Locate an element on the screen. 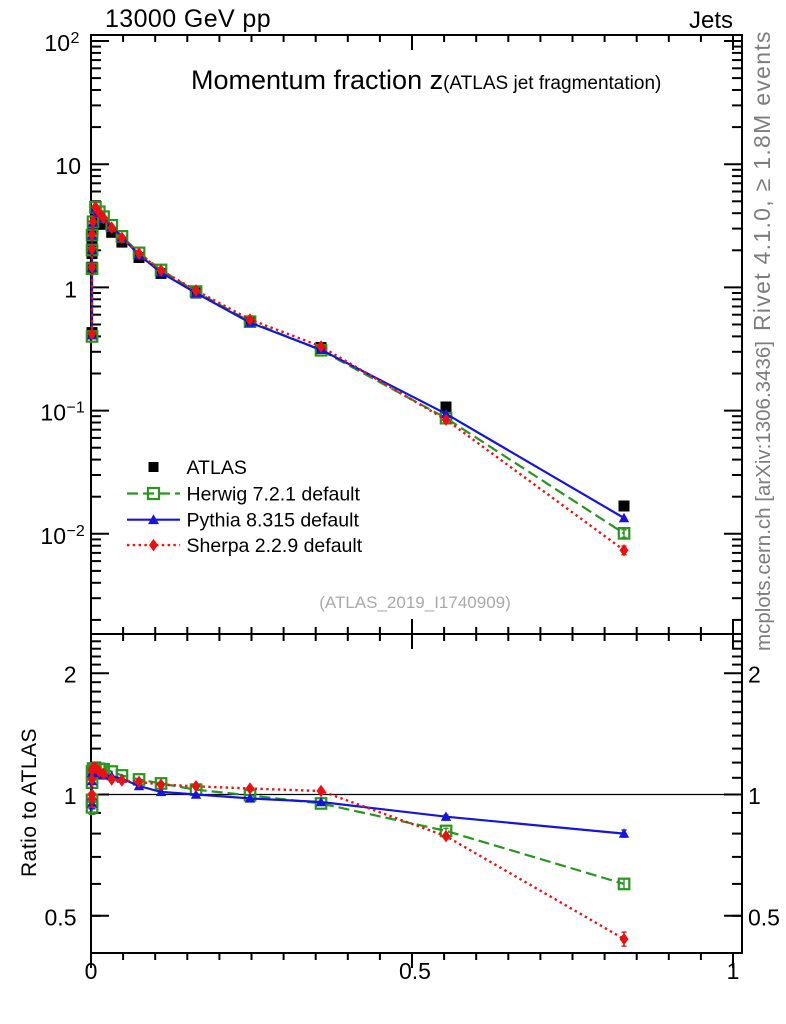 This screenshot has width=786, height=1024. svg-text: (ATLAS_2019_I1740909) is located at coordinates (415, 602).